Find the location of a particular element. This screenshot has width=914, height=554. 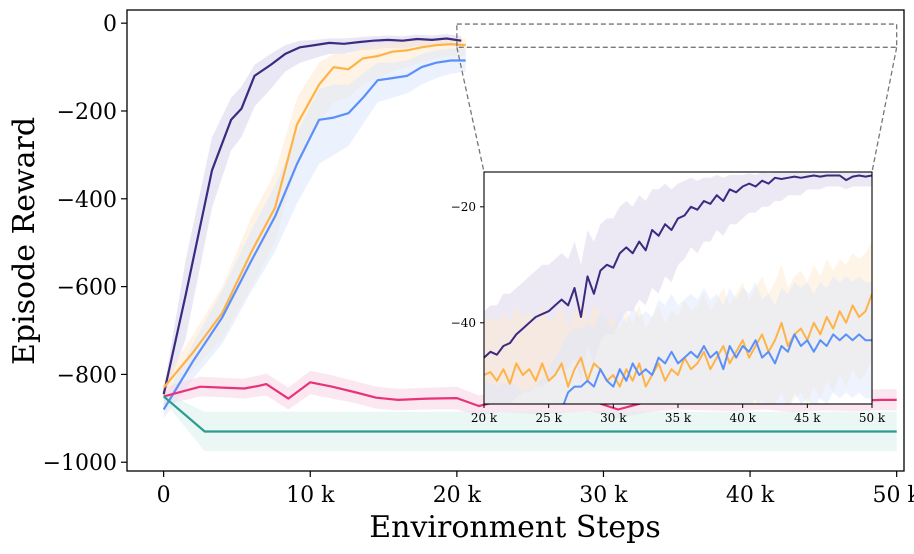

inset-y-tick-label: −40 is located at coordinates (463, 323).